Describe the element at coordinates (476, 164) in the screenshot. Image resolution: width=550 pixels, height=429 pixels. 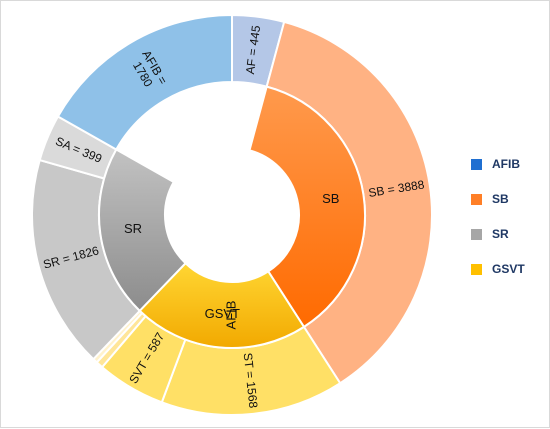
I see `legend-swatch-afib` at that location.